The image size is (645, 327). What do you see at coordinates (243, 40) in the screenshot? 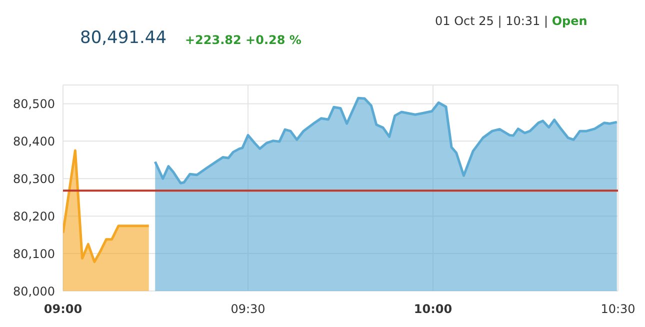
I see `chart-subtitle: +223.82 +0.28 %` at bounding box center [243, 40].